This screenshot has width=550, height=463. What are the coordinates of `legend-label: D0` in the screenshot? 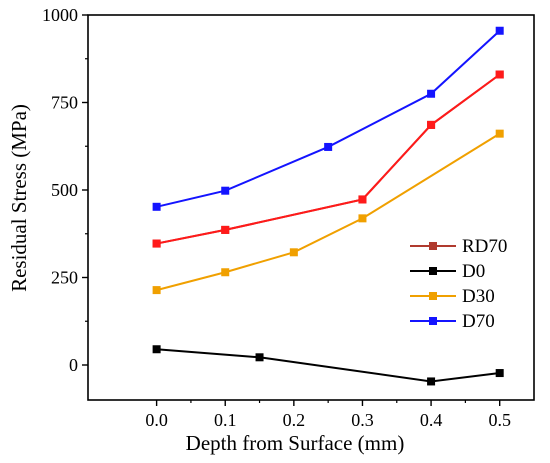 It's located at (473, 271).